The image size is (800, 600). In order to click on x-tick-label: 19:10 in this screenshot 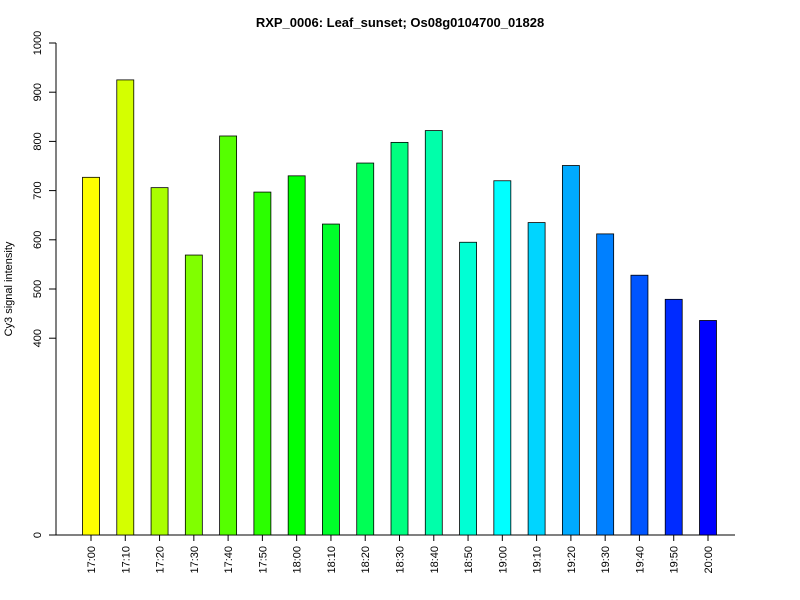, I will do `click(538, 560)`.